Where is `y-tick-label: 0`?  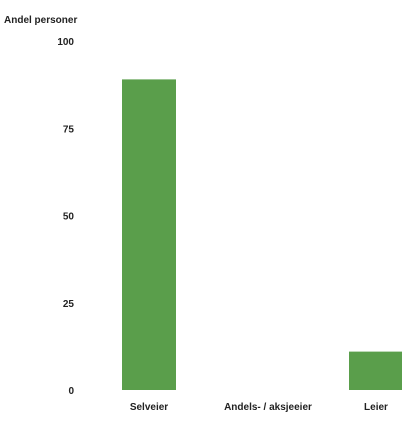 y-tick-label: 0 is located at coordinates (71, 391).